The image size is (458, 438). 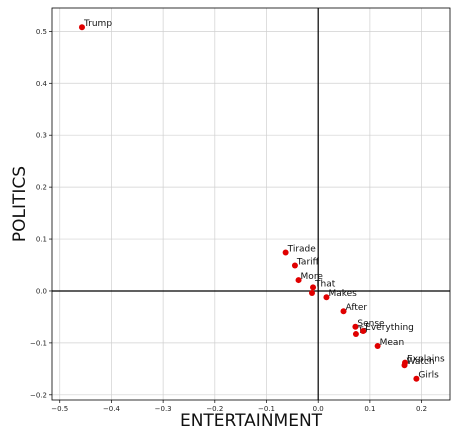 I want to click on x-axis-title: ENTERTAINMENT, so click(x=251, y=421).